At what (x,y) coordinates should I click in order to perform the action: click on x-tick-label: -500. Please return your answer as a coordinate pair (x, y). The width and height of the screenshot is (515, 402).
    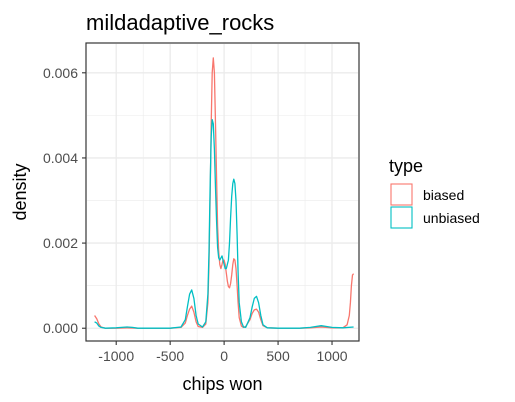
    Looking at the image, I should click on (170, 356).